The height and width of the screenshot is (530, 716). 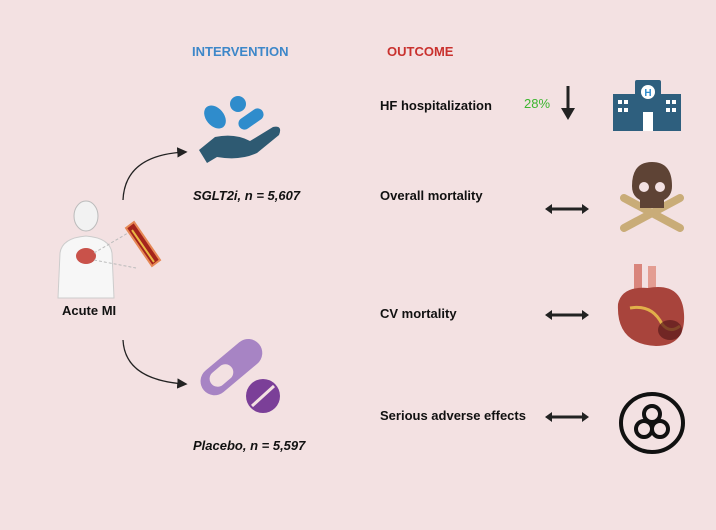 What do you see at coordinates (249, 445) in the screenshot?
I see `placebo-arm-label: Placebo, n = 5,597` at bounding box center [249, 445].